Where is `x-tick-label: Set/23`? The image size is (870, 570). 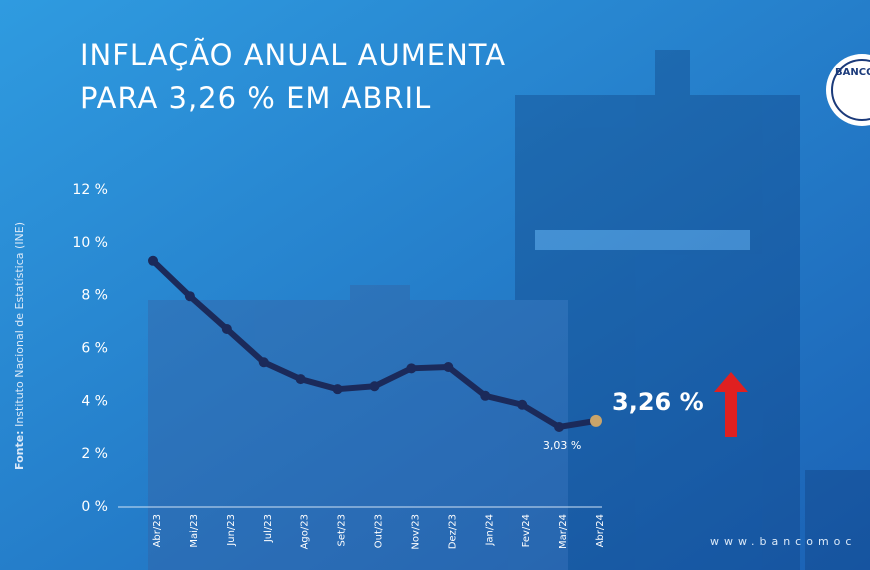 x-tick-label: Set/23 is located at coordinates (342, 530).